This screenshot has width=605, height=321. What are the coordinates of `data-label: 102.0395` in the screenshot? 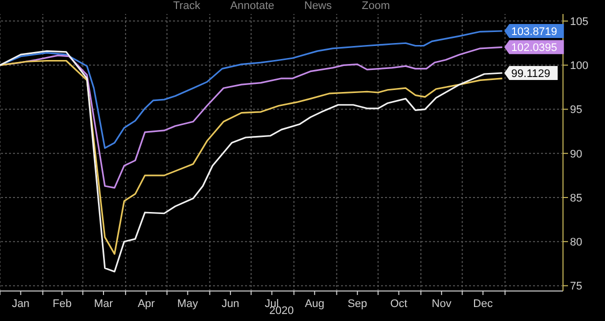 It's located at (534, 48).